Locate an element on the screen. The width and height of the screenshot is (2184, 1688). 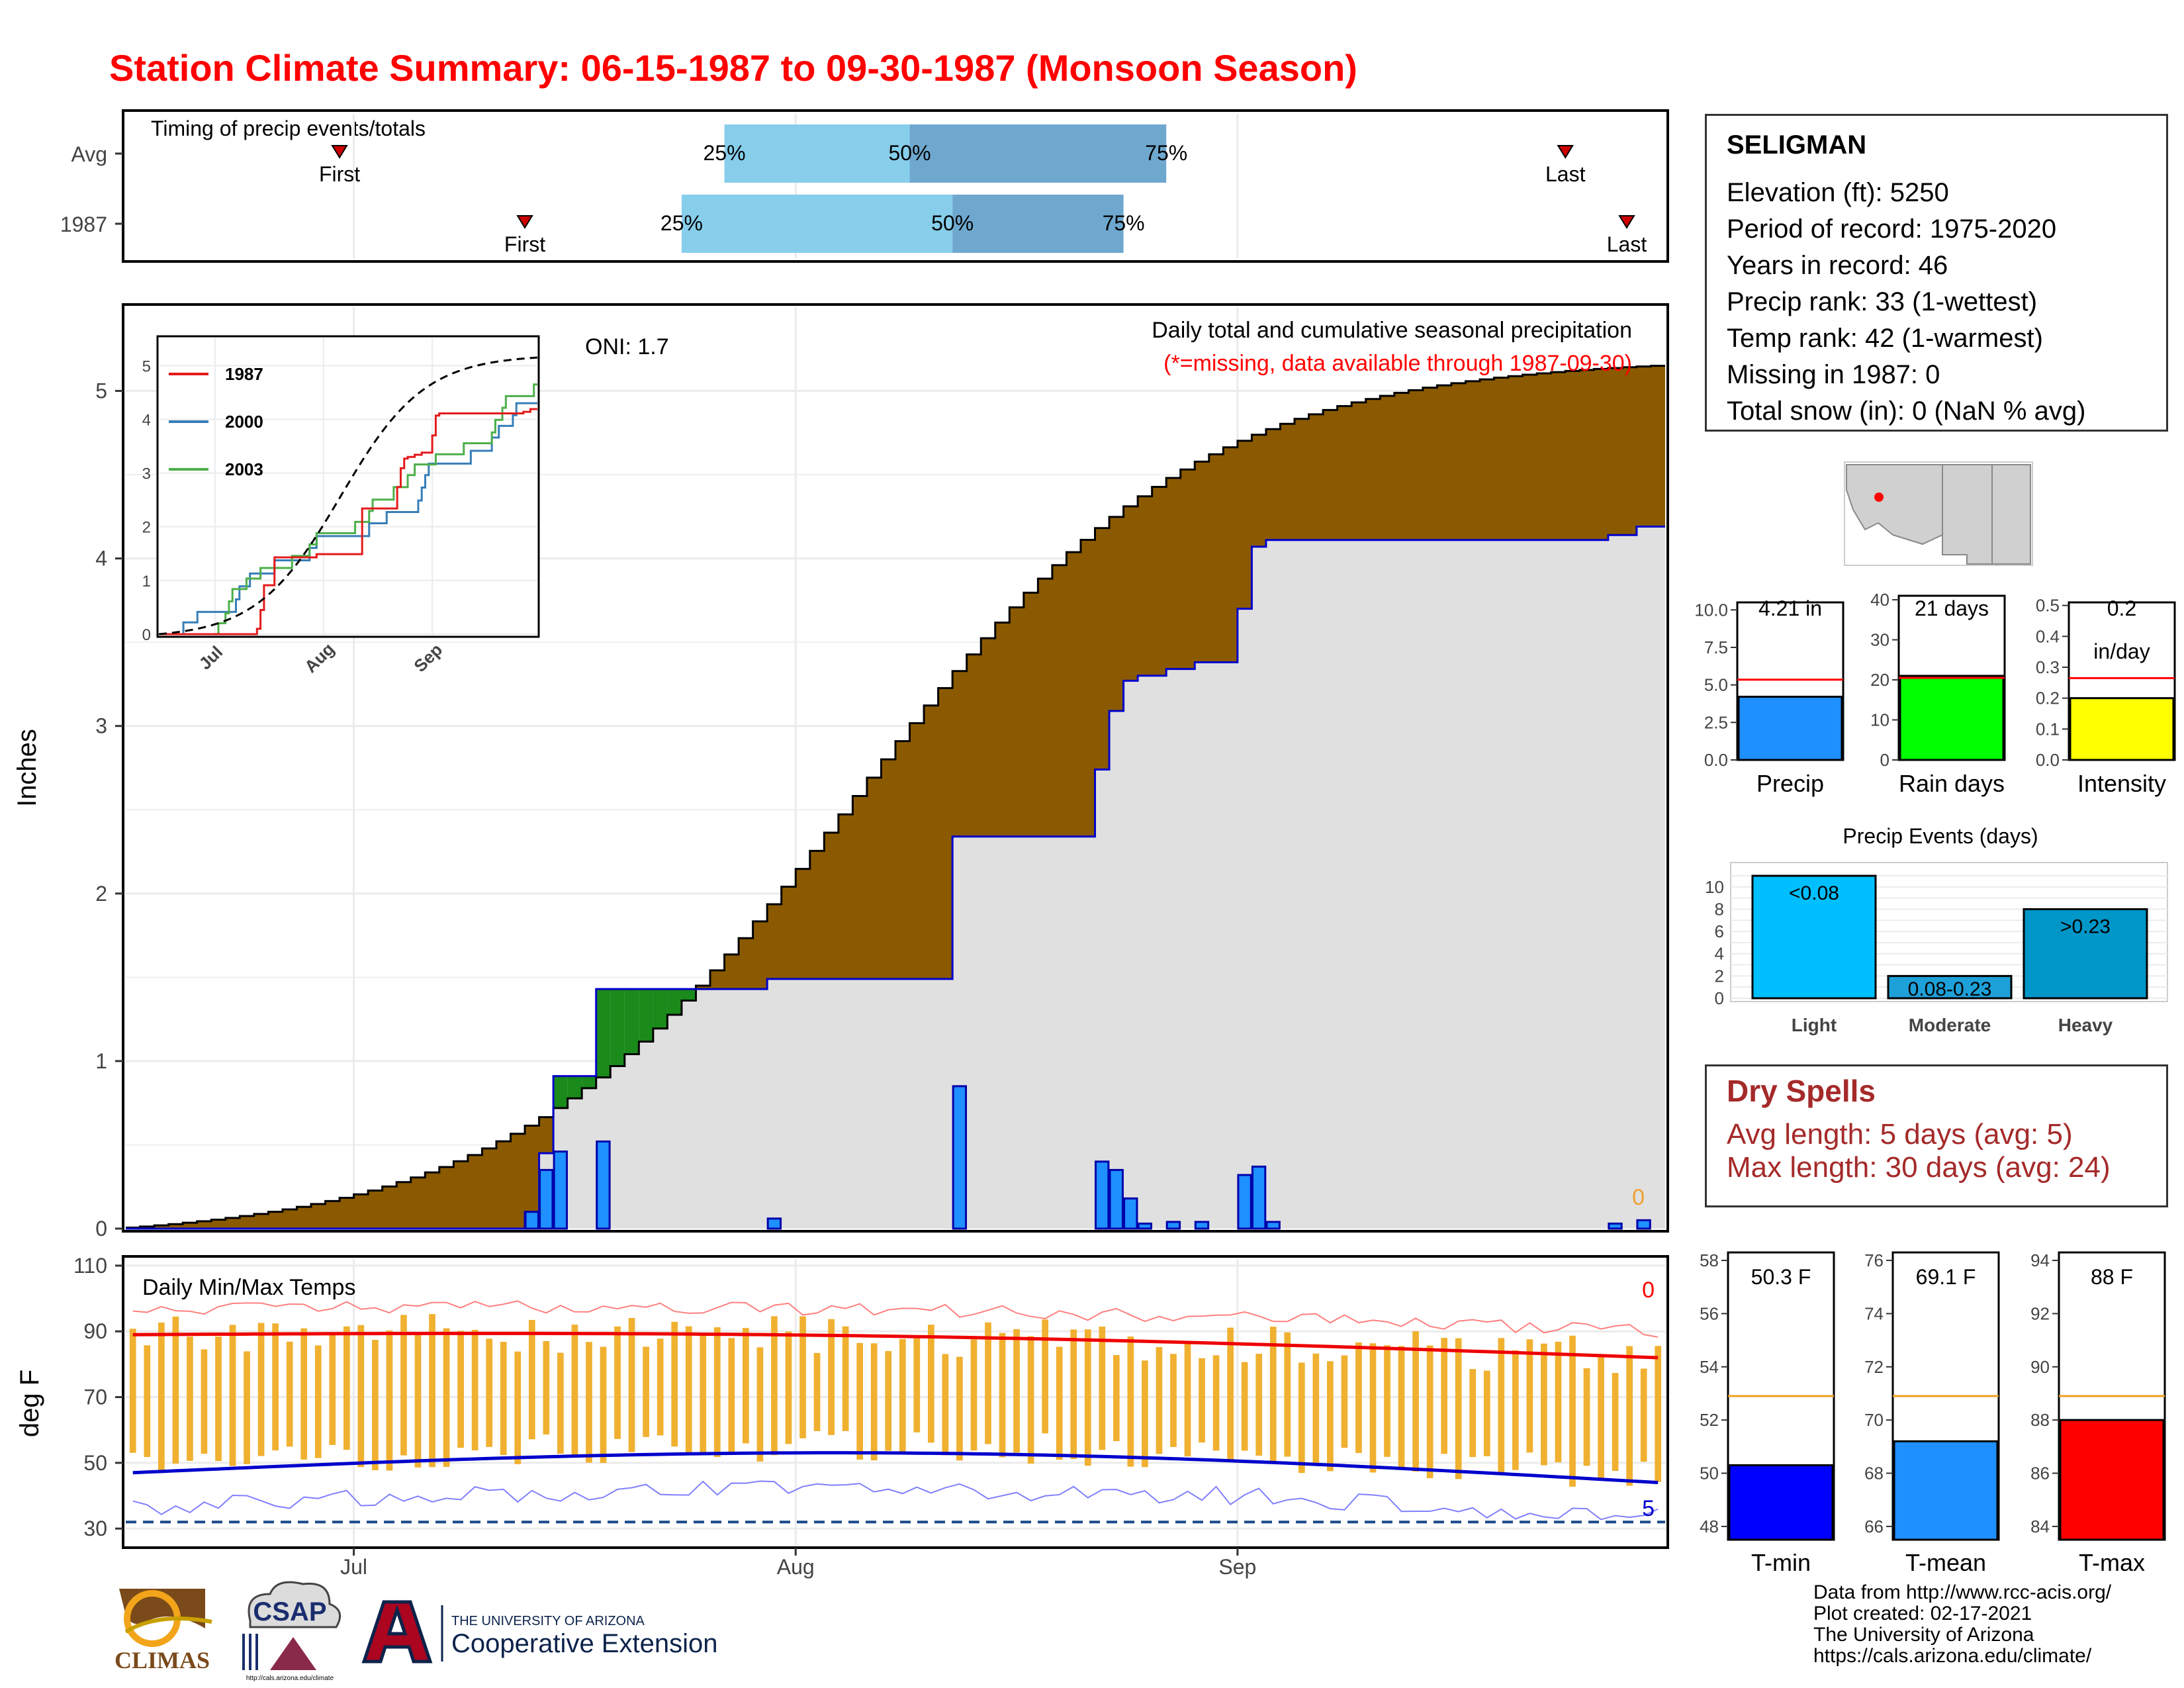
precip-value-label: 4.21 in is located at coordinates (1790, 608).